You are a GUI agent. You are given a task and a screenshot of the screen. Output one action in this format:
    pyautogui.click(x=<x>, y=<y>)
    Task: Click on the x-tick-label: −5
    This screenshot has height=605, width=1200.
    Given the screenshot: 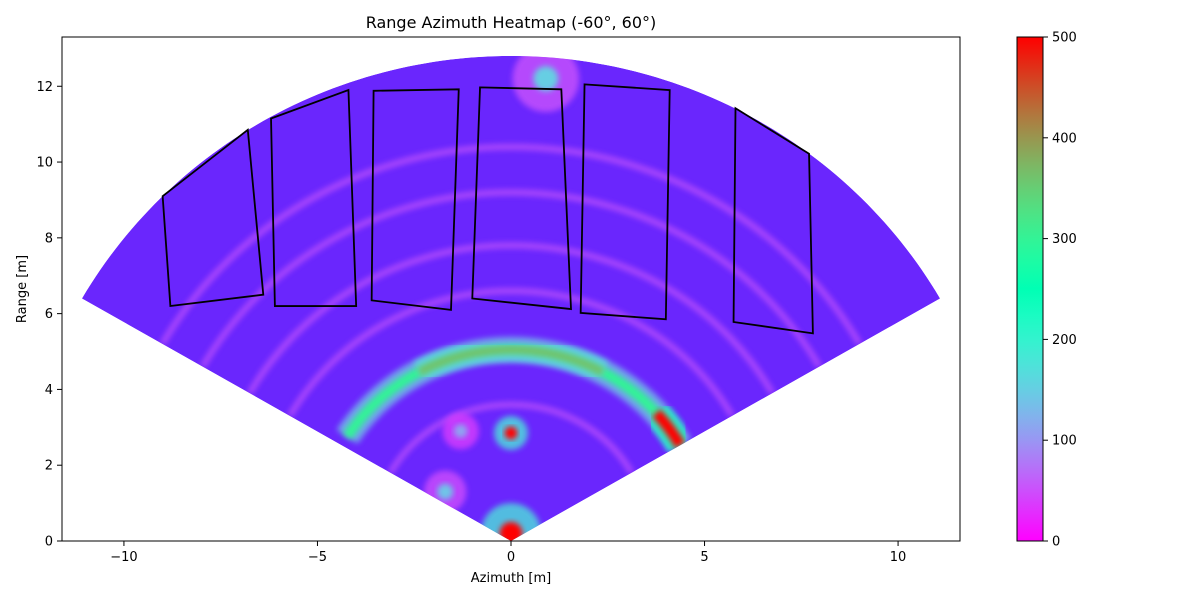 What is the action you would take?
    pyautogui.click(x=317, y=557)
    